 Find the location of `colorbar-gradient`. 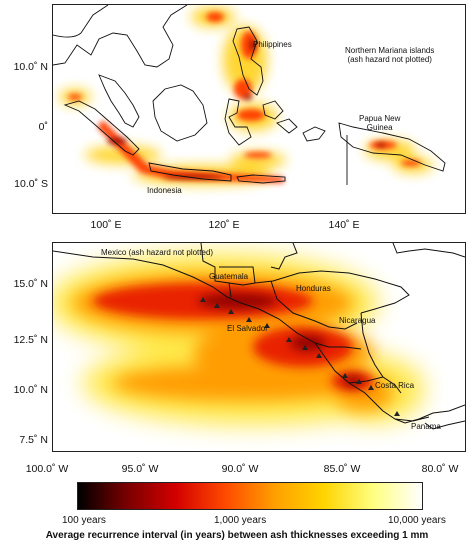

colorbar-gradient is located at coordinates (250, 496).